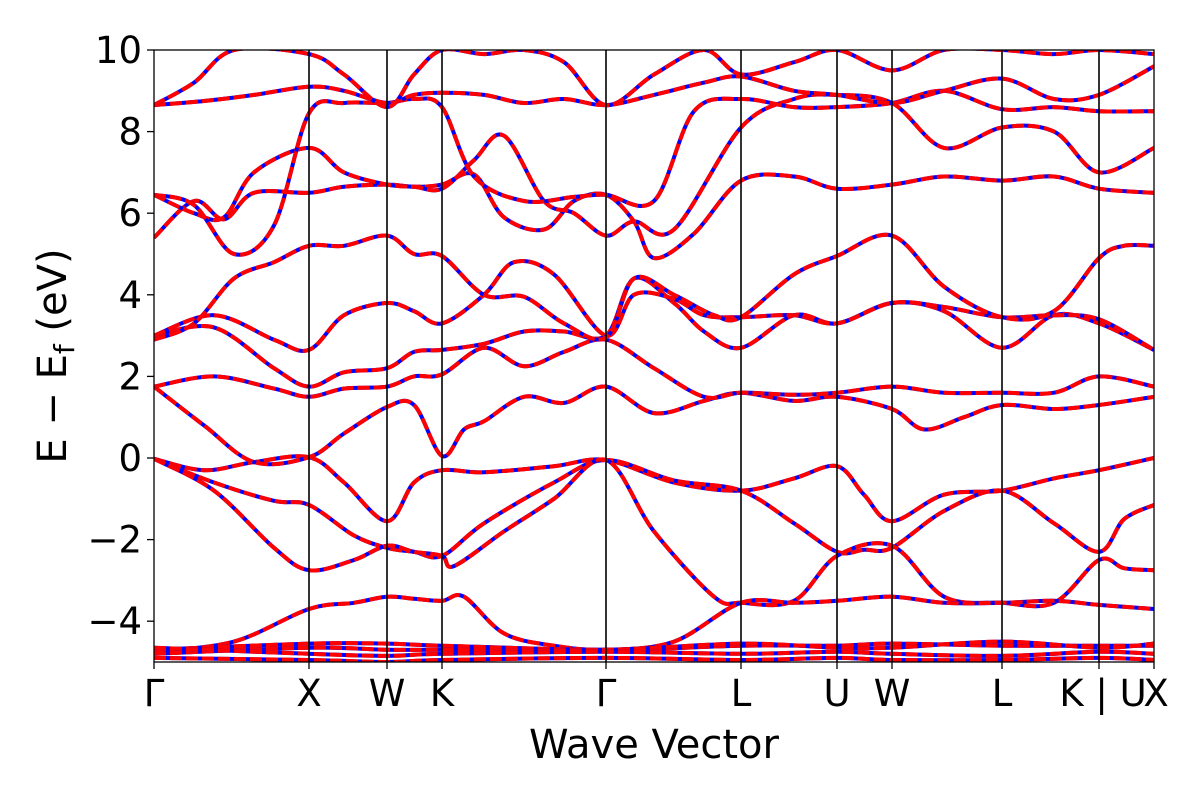  Describe the element at coordinates (1155, 693) in the screenshot. I see `x-tick-label-11: X` at that location.